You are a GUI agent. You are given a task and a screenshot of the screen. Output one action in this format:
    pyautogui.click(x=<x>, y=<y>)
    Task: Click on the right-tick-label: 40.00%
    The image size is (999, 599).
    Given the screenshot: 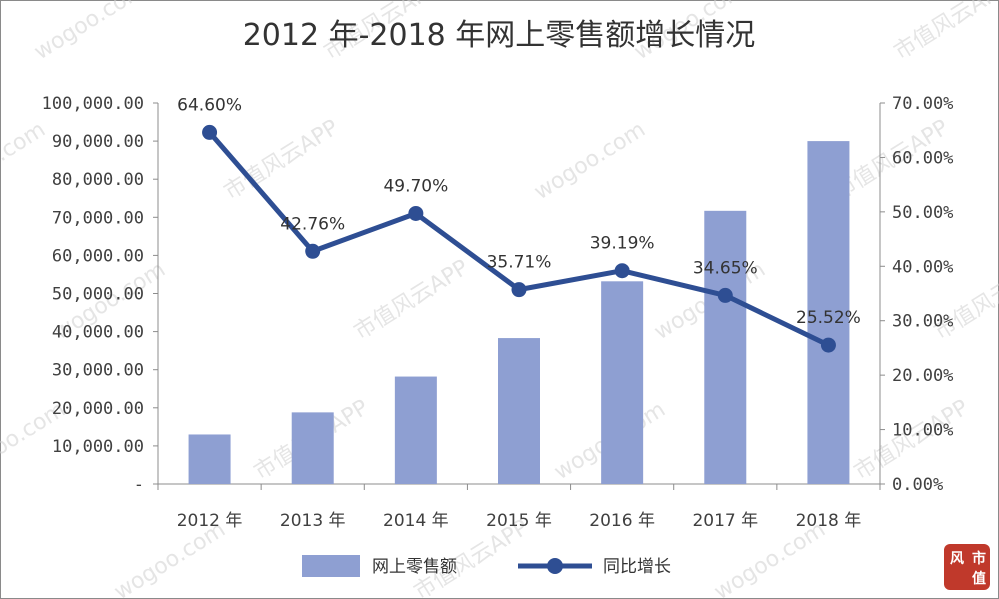 What is the action you would take?
    pyautogui.click(x=922, y=267)
    